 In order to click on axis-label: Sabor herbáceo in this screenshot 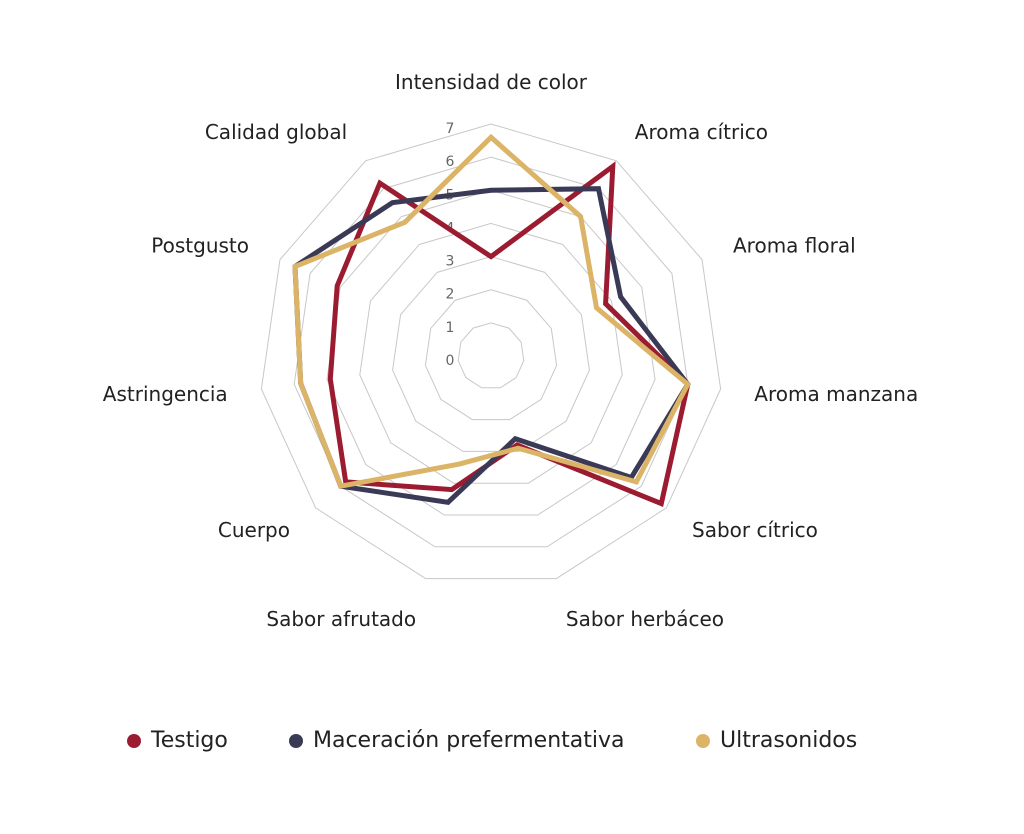, I will do `click(645, 619)`.